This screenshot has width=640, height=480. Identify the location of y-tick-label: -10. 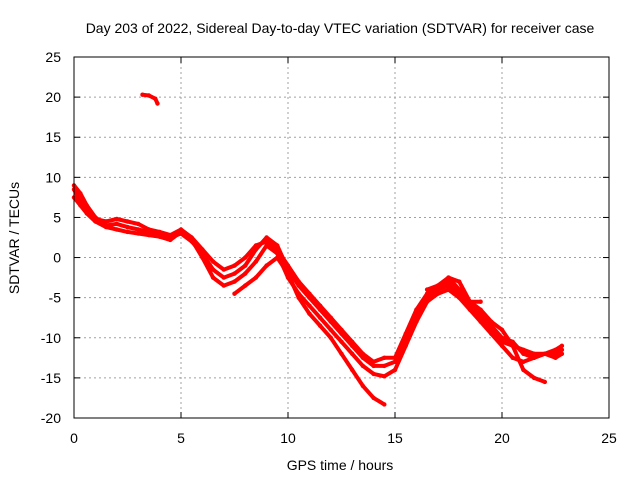
(51, 338).